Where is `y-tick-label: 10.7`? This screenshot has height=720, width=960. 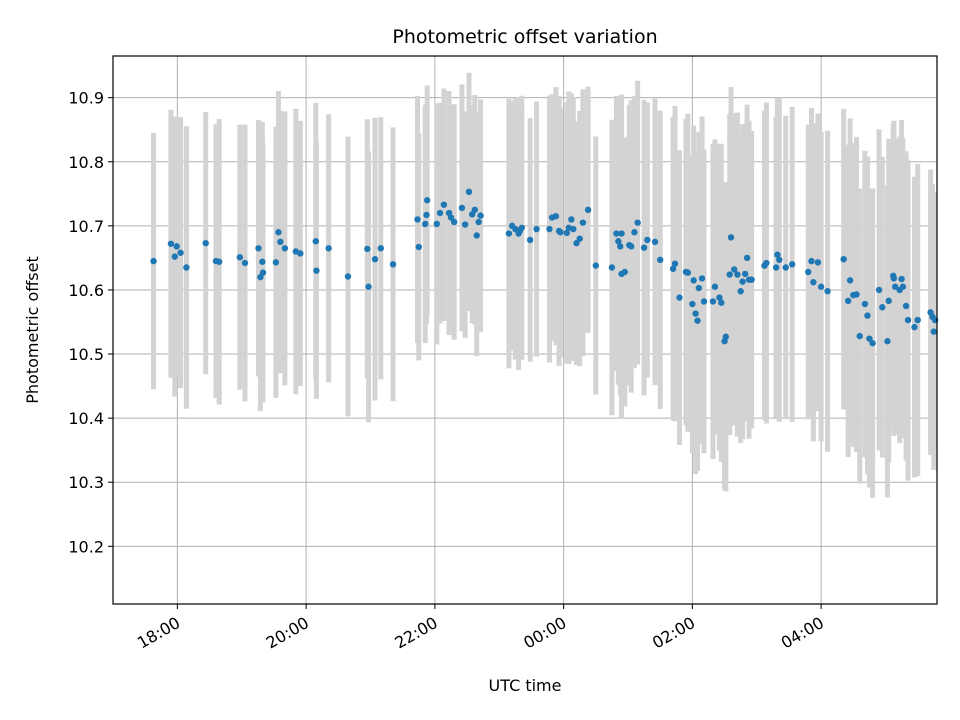 y-tick-label: 10.7 is located at coordinates (86, 226).